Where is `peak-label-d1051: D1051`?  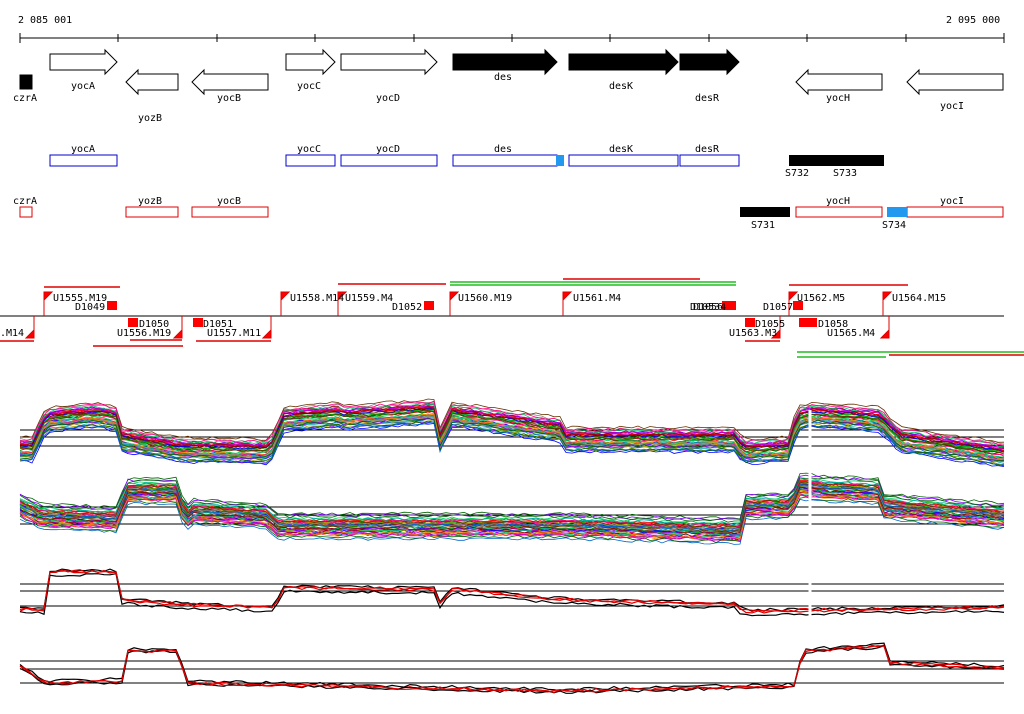 peak-label-d1051: D1051 is located at coordinates (218, 324).